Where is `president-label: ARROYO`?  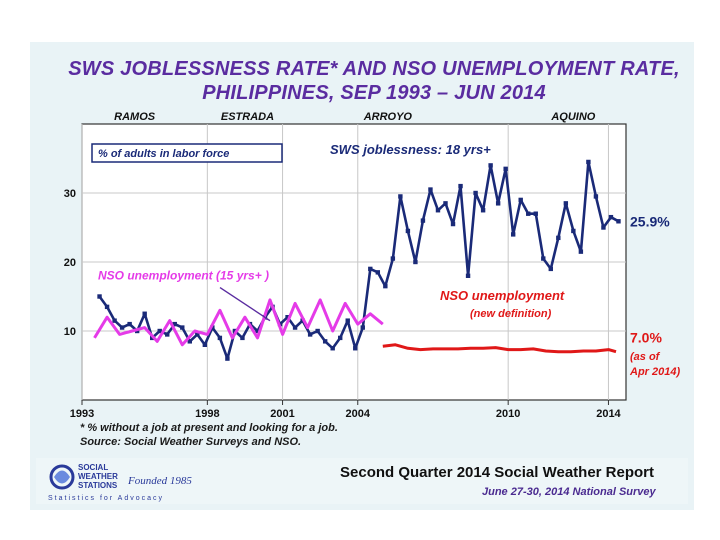
president-label: ARROYO is located at coordinates (388, 117).